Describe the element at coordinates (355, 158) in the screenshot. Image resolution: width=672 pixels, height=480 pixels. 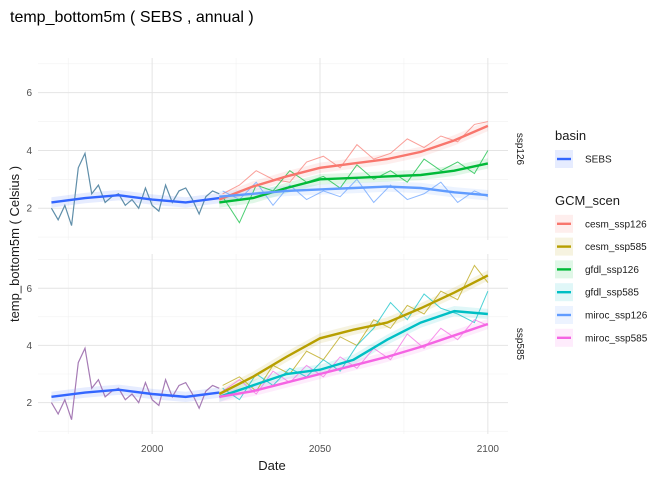
I see `series-line-cesm_ssp126` at that location.